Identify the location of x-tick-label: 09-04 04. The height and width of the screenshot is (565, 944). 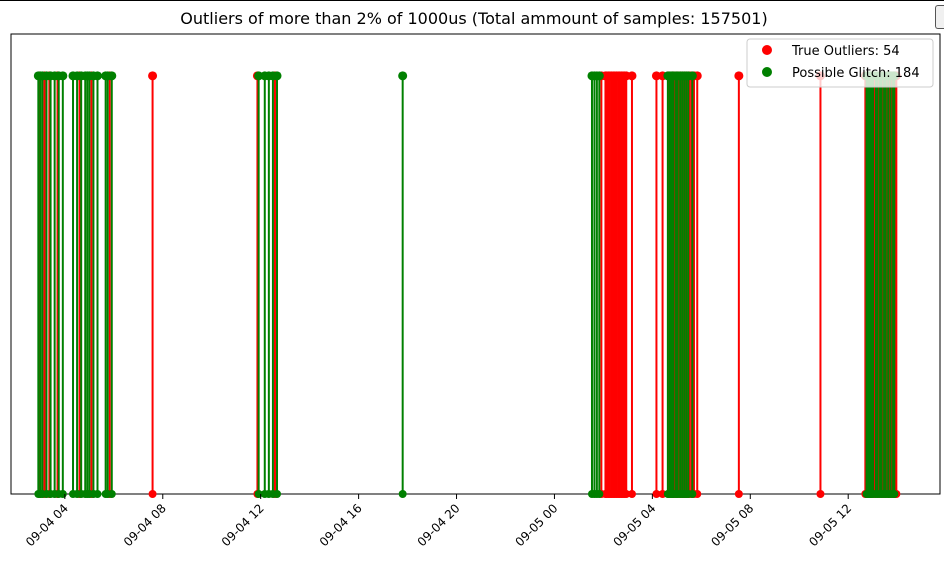
(47, 525).